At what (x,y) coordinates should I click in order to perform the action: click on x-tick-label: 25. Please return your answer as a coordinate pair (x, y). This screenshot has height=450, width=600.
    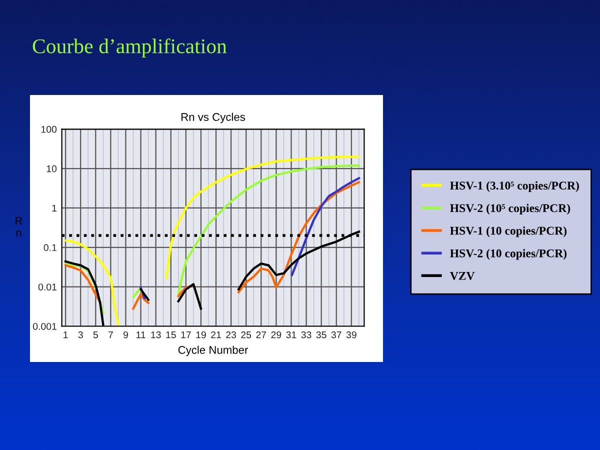
    Looking at the image, I should click on (246, 334).